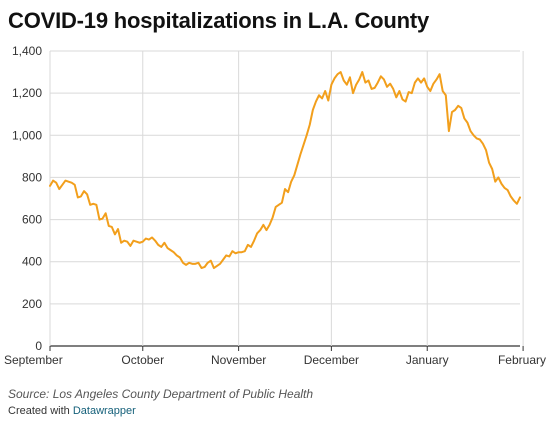  I want to click on y-tick-label: 0, so click(38, 346).